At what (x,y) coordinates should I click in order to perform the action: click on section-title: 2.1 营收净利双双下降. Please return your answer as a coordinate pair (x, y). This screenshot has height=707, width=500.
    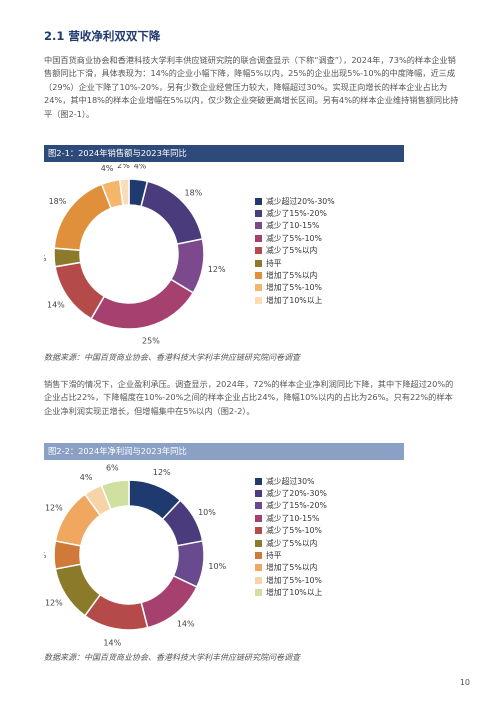
    Looking at the image, I should click on (102, 36).